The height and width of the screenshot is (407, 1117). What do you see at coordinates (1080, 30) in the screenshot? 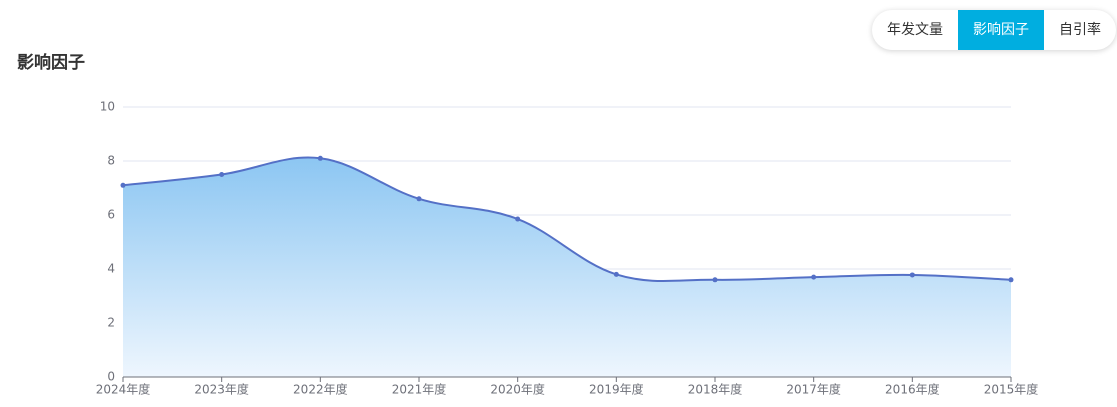
I see `tab: 自引率` at bounding box center [1080, 30].